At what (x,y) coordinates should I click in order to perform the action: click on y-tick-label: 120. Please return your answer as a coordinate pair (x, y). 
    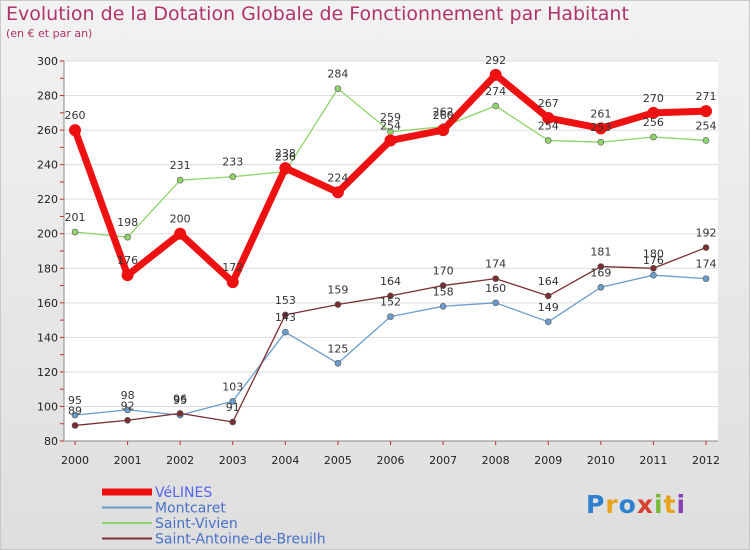
    Looking at the image, I should click on (47, 372).